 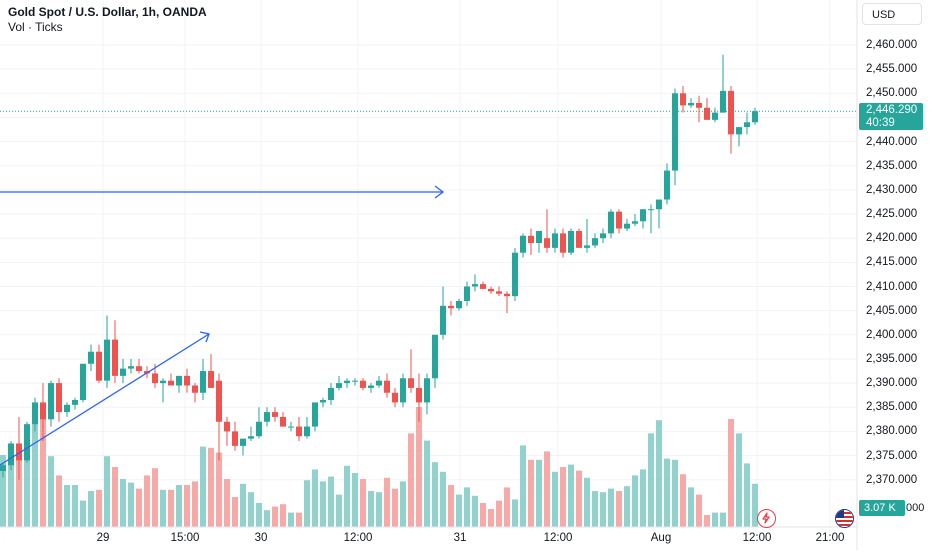 I want to click on price-tick-label: 2,395.000, so click(x=892, y=358).